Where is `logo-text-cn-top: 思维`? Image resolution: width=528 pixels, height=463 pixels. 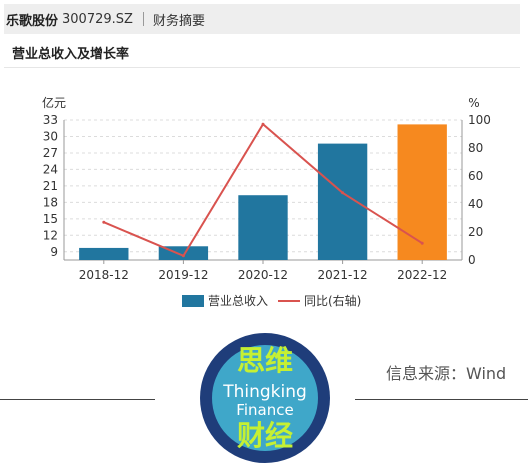 logo-text-cn-top: 思维 is located at coordinates (265, 360).